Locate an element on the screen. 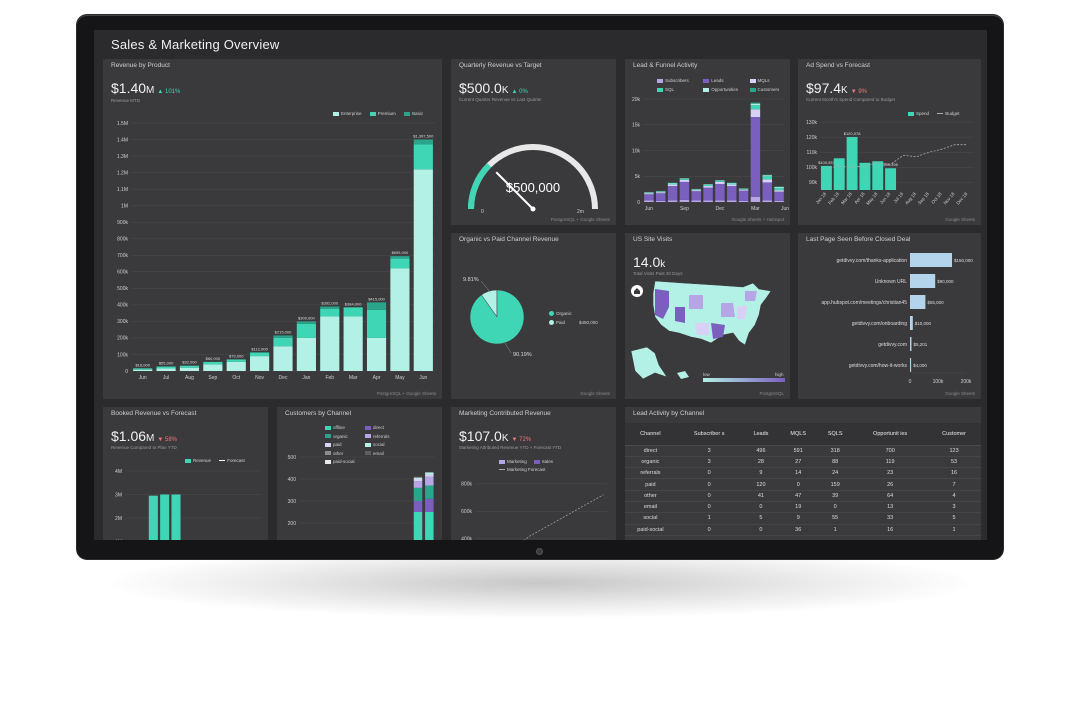  data-label: $99,398 is located at coordinates (890, 164).